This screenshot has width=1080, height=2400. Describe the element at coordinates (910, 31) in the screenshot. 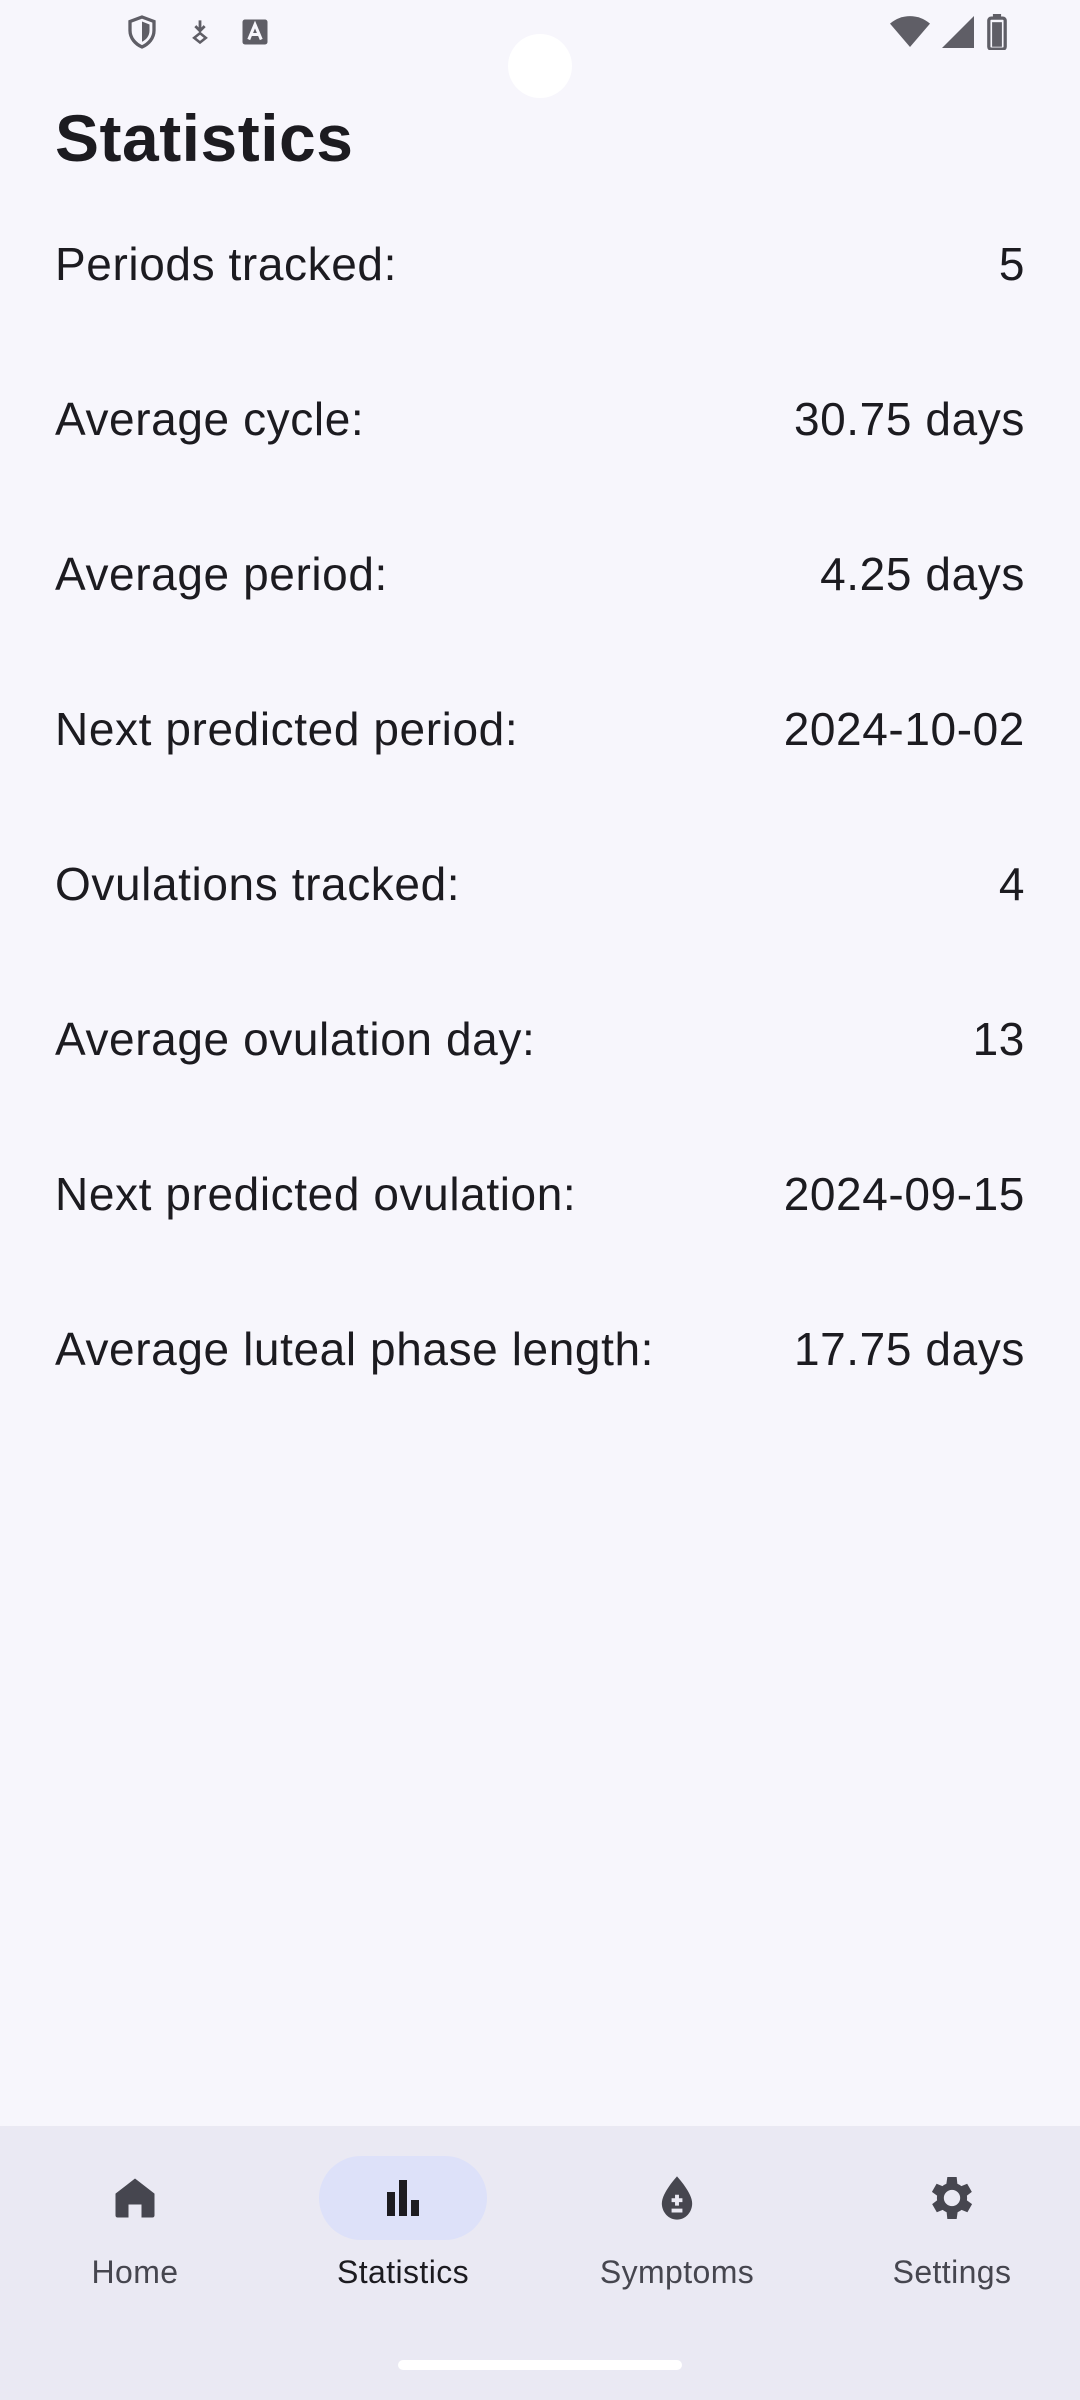

I see `wifi-icon` at that location.